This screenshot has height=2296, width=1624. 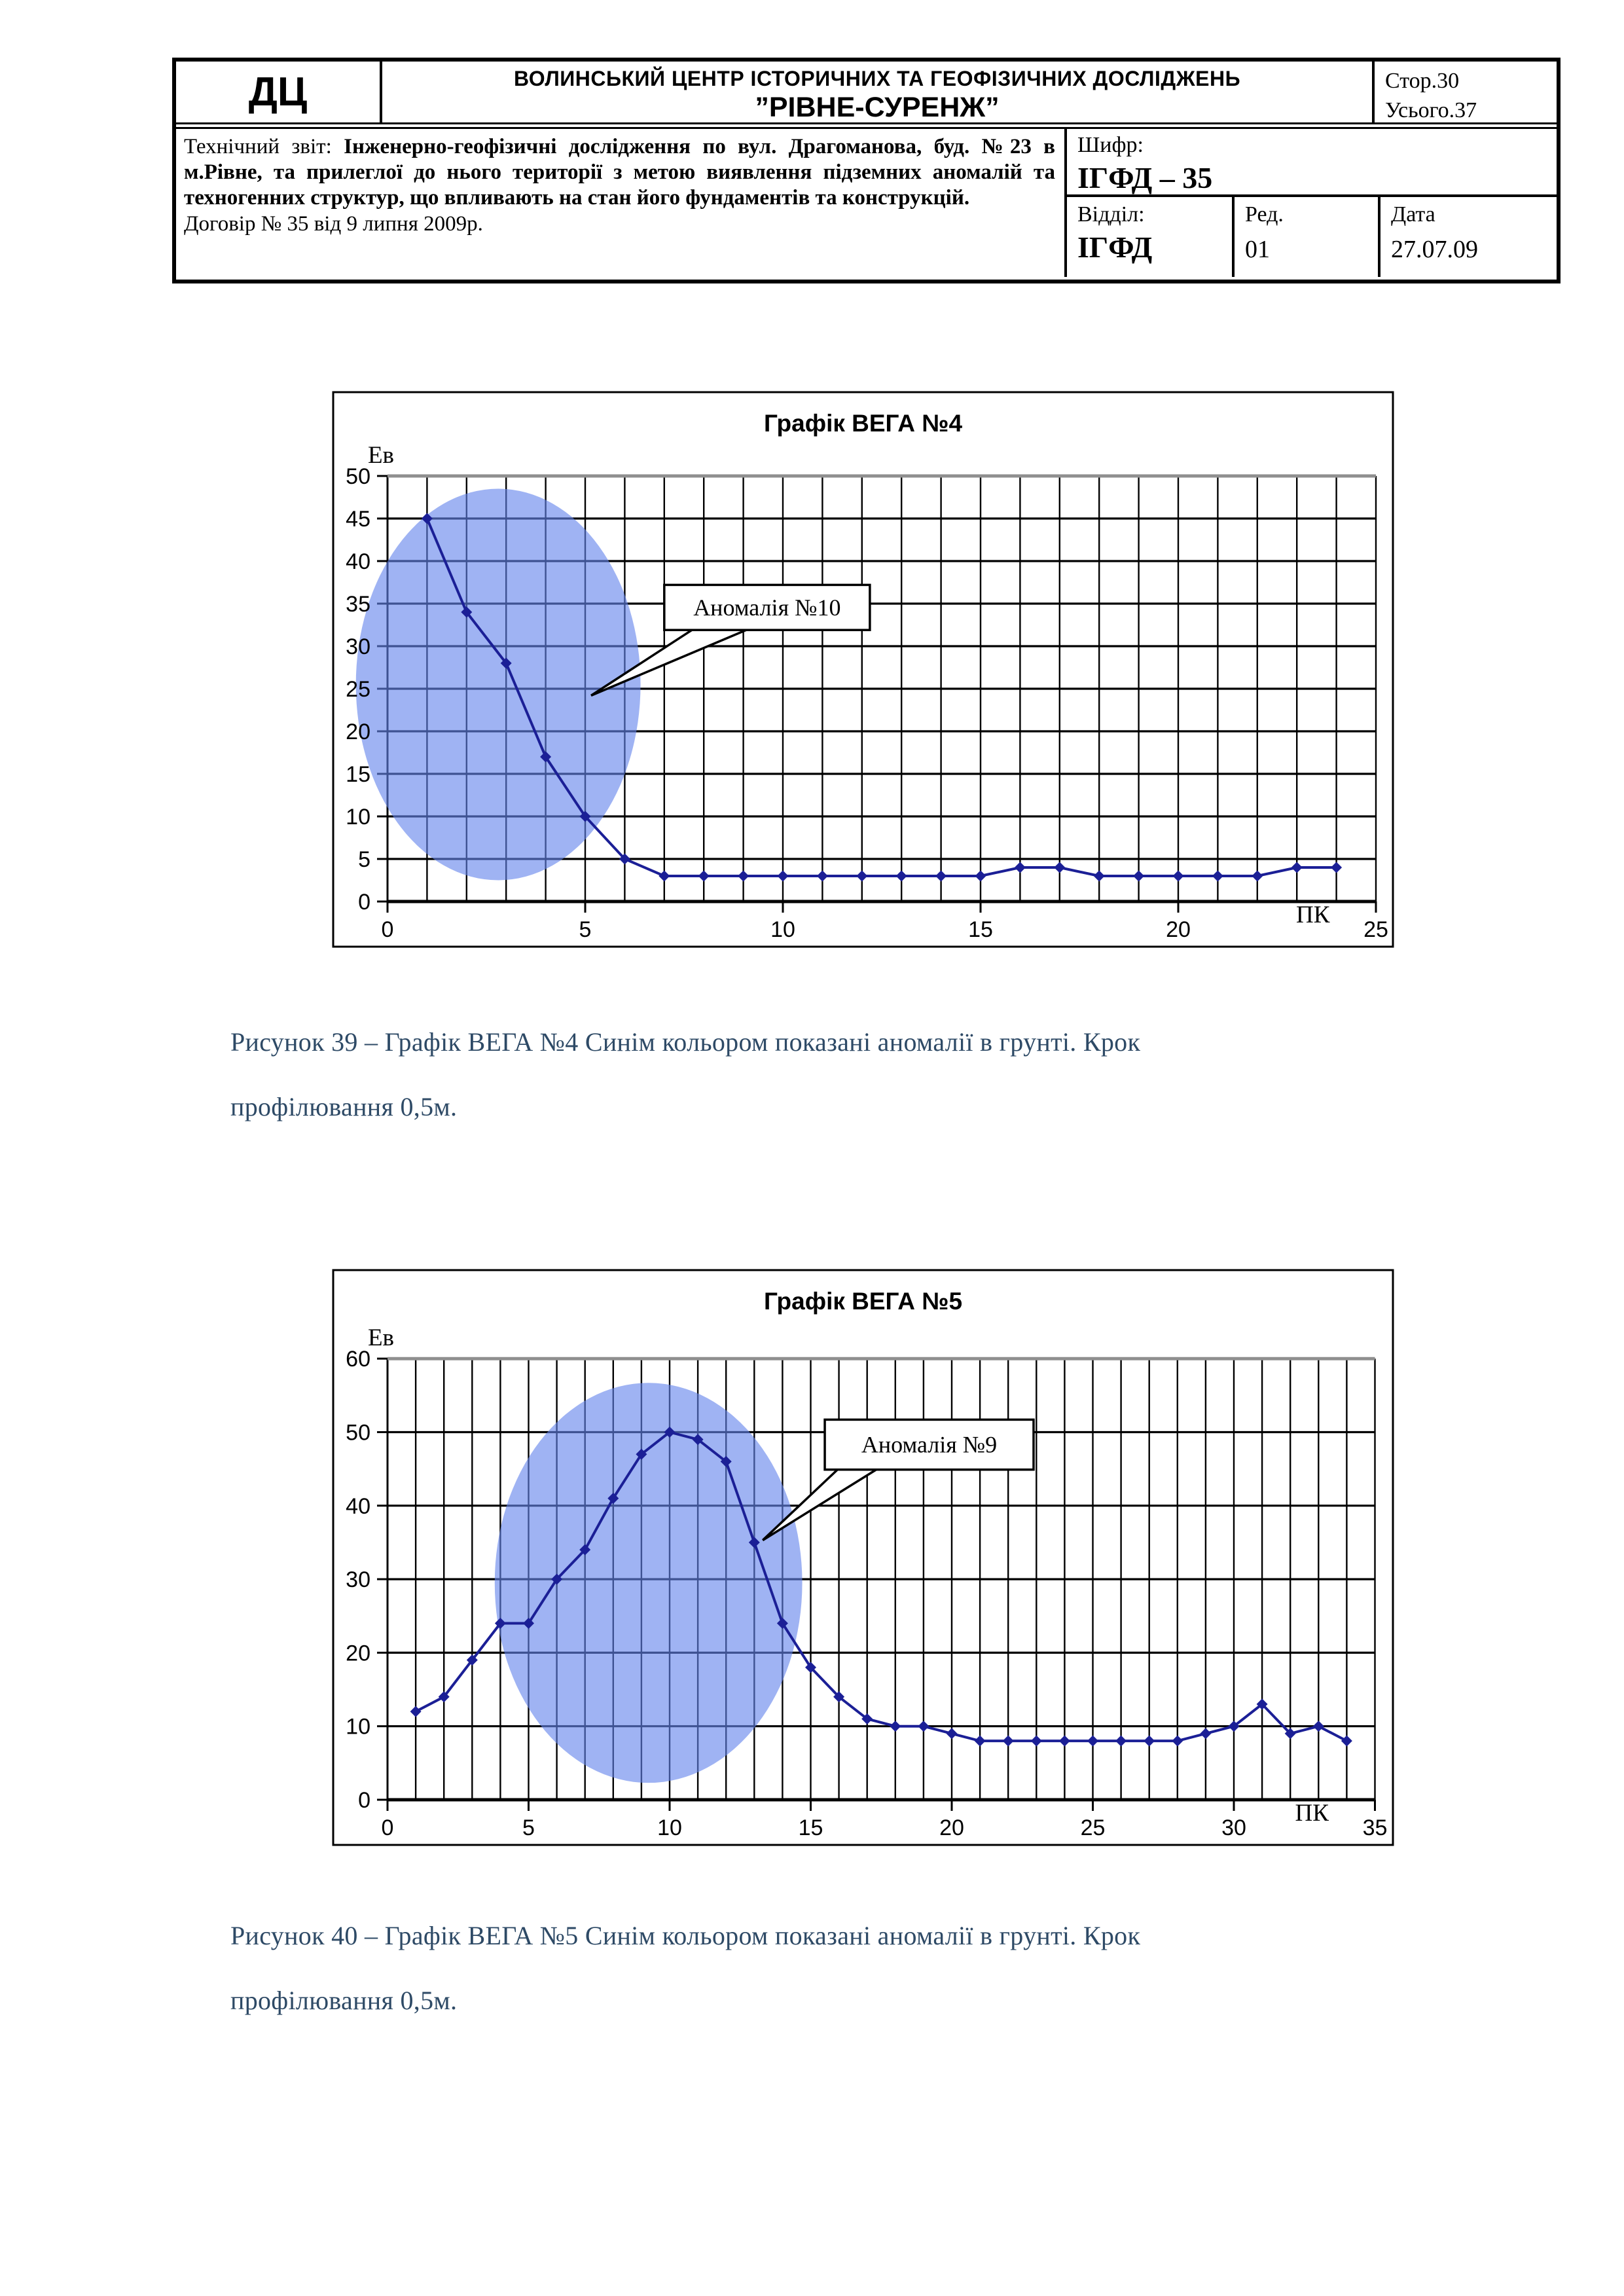 I want to click on date-value: 27.07.09, so click(x=1434, y=249).